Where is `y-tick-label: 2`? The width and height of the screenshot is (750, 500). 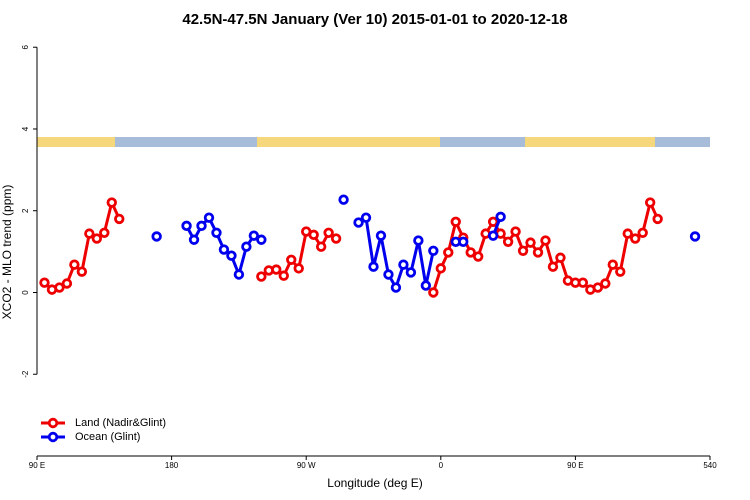
y-tick-label: 2 is located at coordinates (25, 210).